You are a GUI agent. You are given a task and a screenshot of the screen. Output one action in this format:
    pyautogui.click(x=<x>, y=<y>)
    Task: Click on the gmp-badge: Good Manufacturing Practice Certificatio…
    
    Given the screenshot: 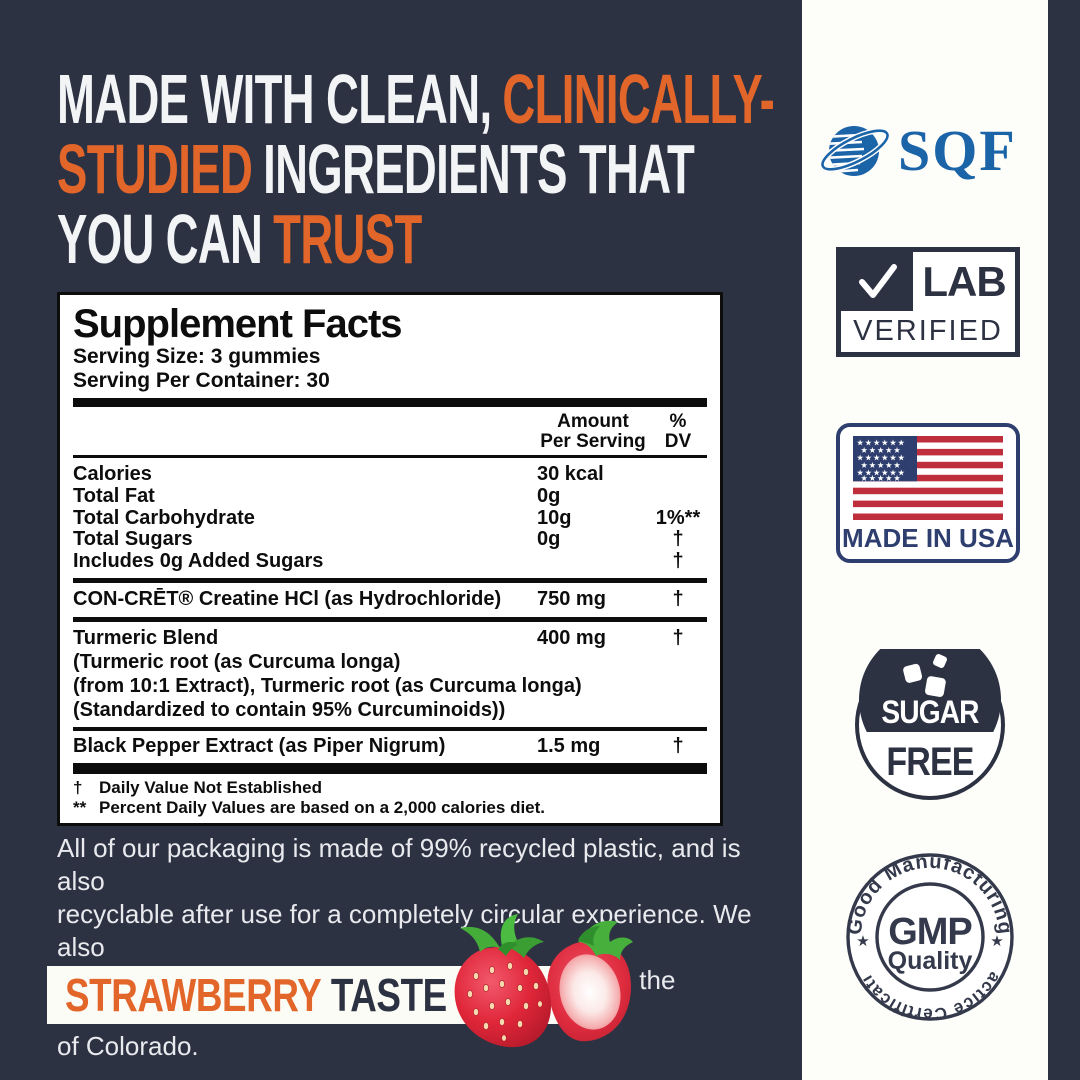 What is the action you would take?
    pyautogui.click(x=929, y=937)
    